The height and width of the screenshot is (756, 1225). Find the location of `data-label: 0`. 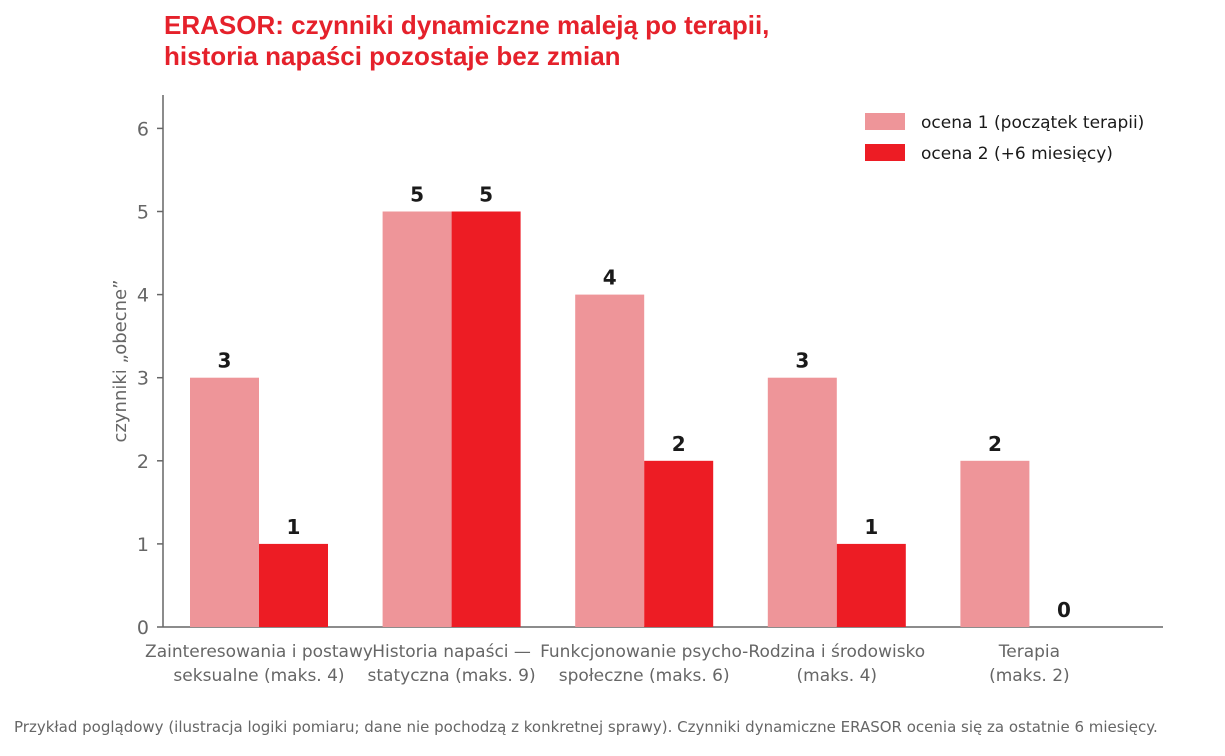

data-label: 0 is located at coordinates (1064, 610).